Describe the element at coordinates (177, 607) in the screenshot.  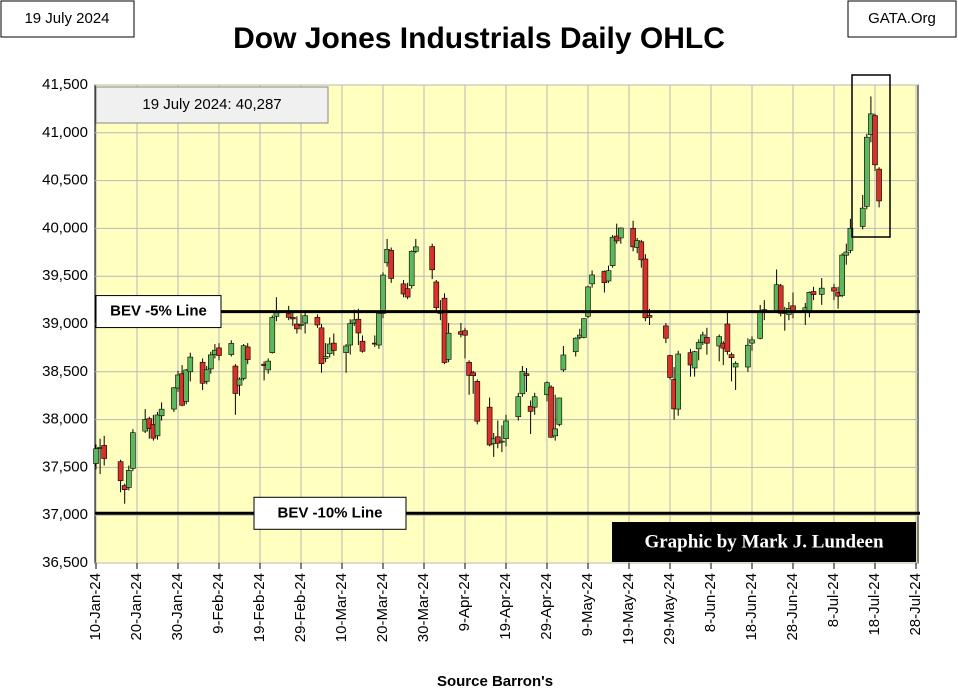
I see `x-tick-label: 30-Jan-24` at that location.